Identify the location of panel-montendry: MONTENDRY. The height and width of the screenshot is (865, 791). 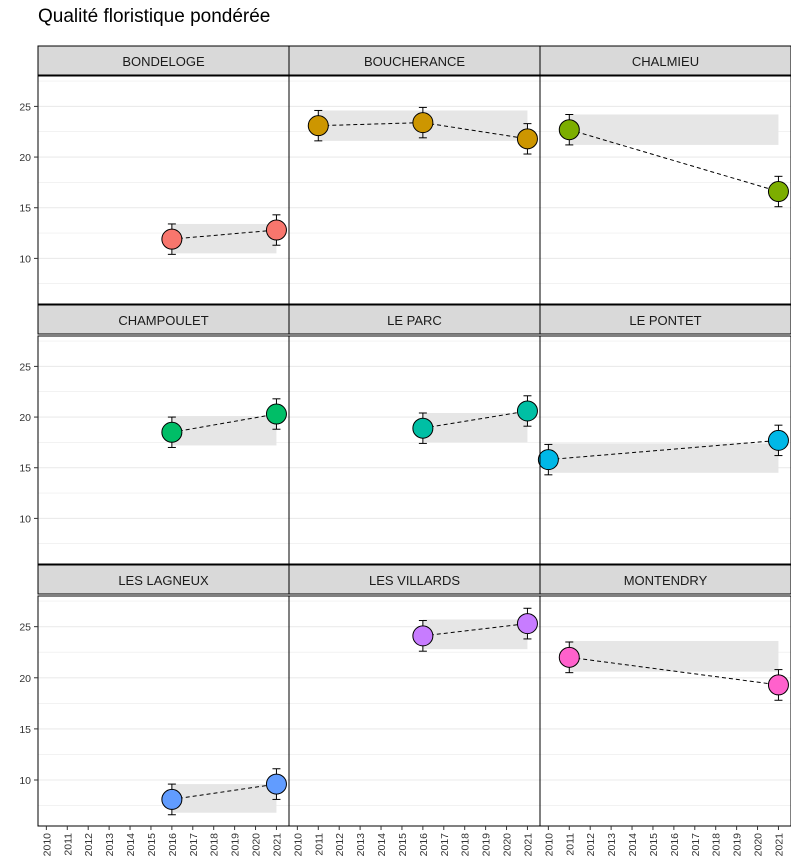
(665, 695).